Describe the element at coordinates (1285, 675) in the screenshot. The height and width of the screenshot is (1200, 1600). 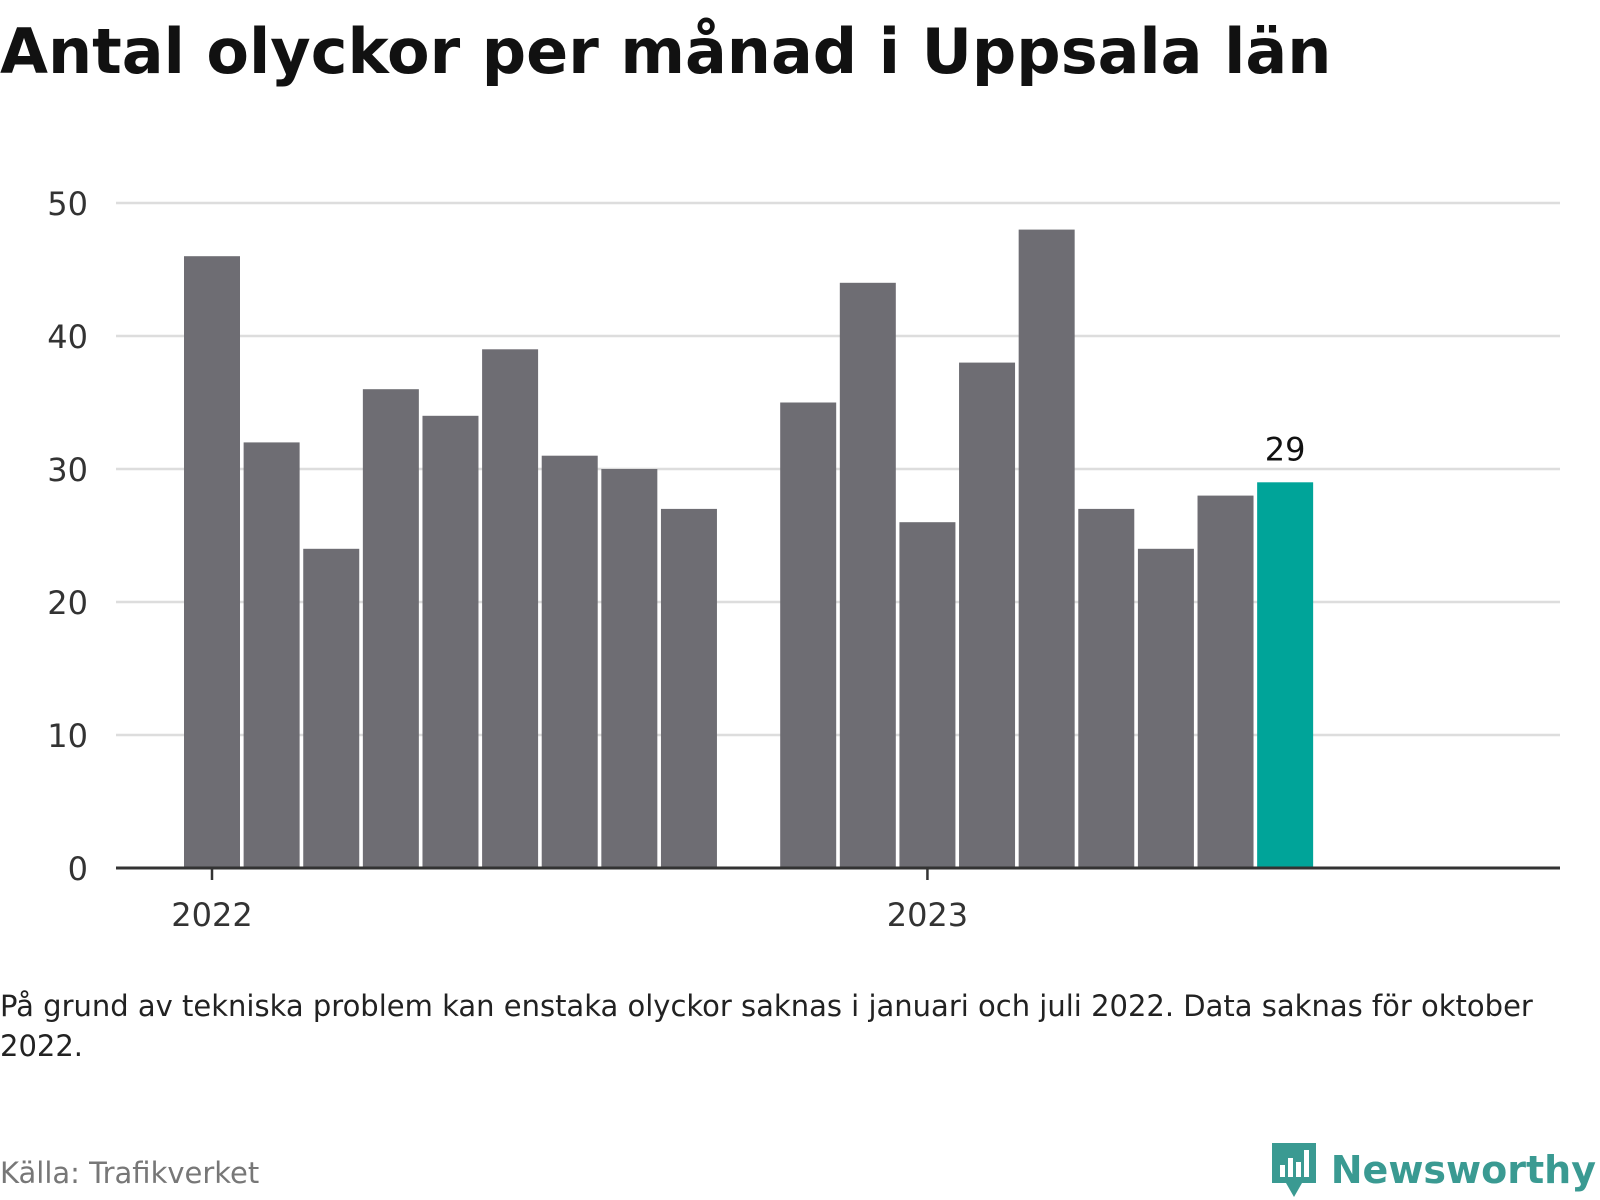
I see `bar-highlight` at that location.